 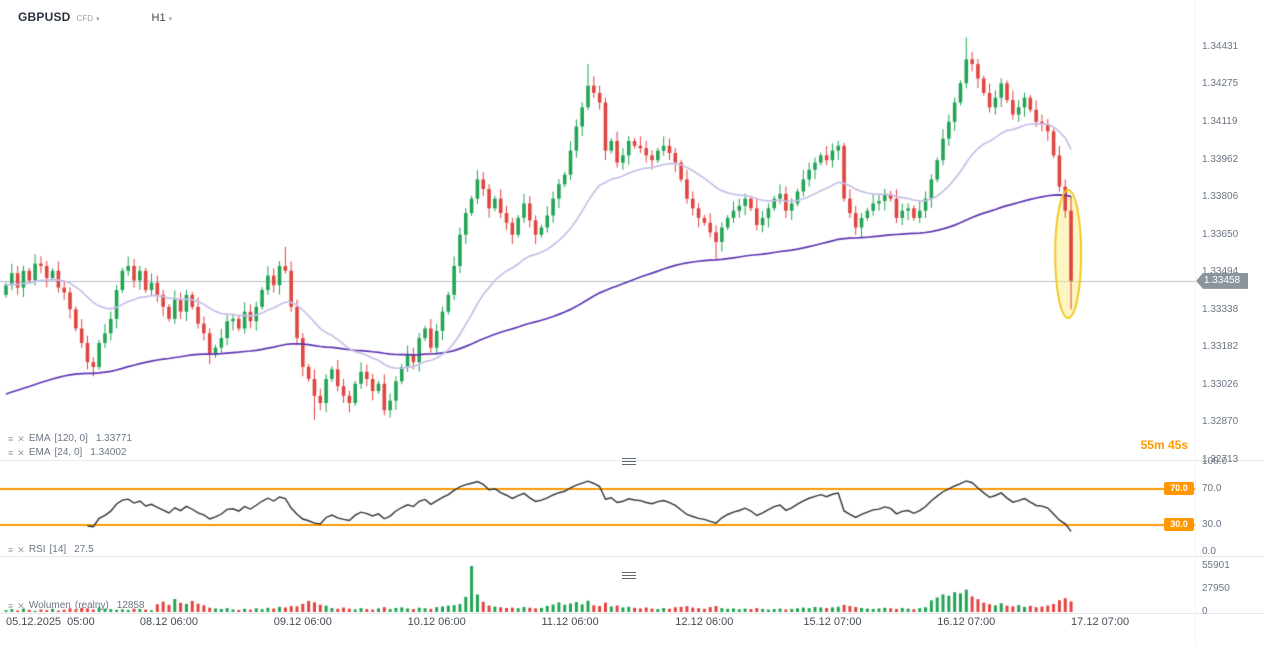 What do you see at coordinates (37, 549) in the screenshot?
I see `rsi-name: RSI` at bounding box center [37, 549].